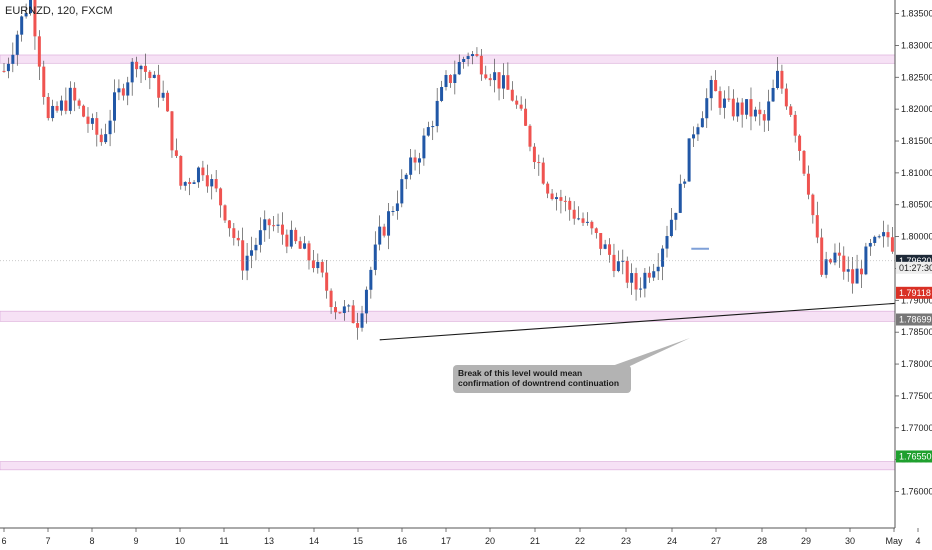 Image resolution: width=932 pixels, height=550 pixels. Describe the element at coordinates (47, 541) in the screenshot. I see `time-tick-label: 7` at that location.